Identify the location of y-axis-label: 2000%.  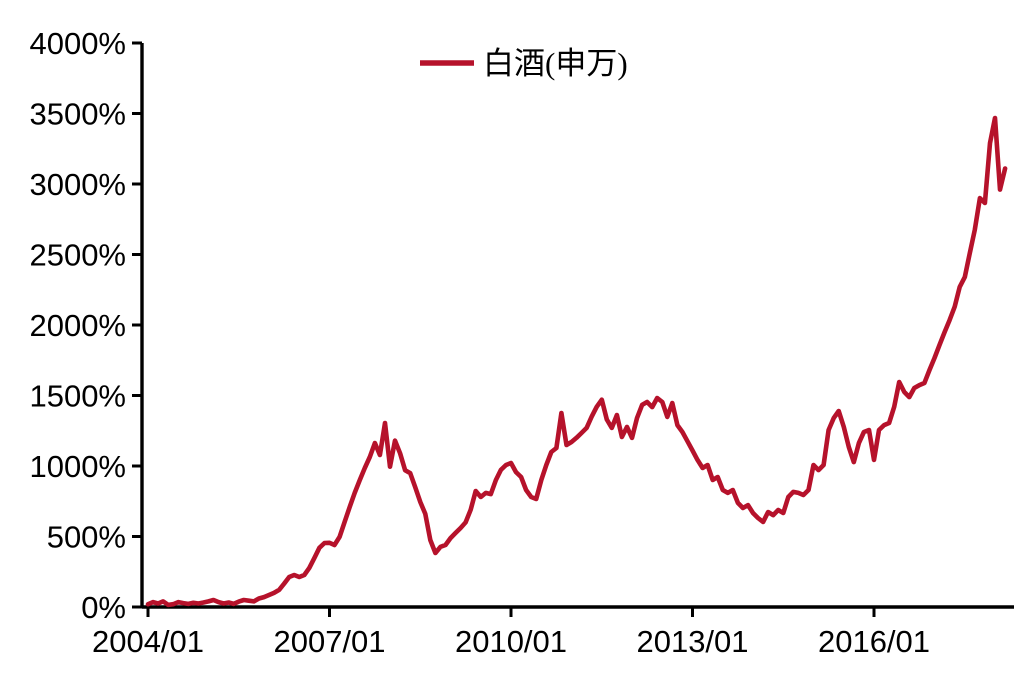
(77, 325).